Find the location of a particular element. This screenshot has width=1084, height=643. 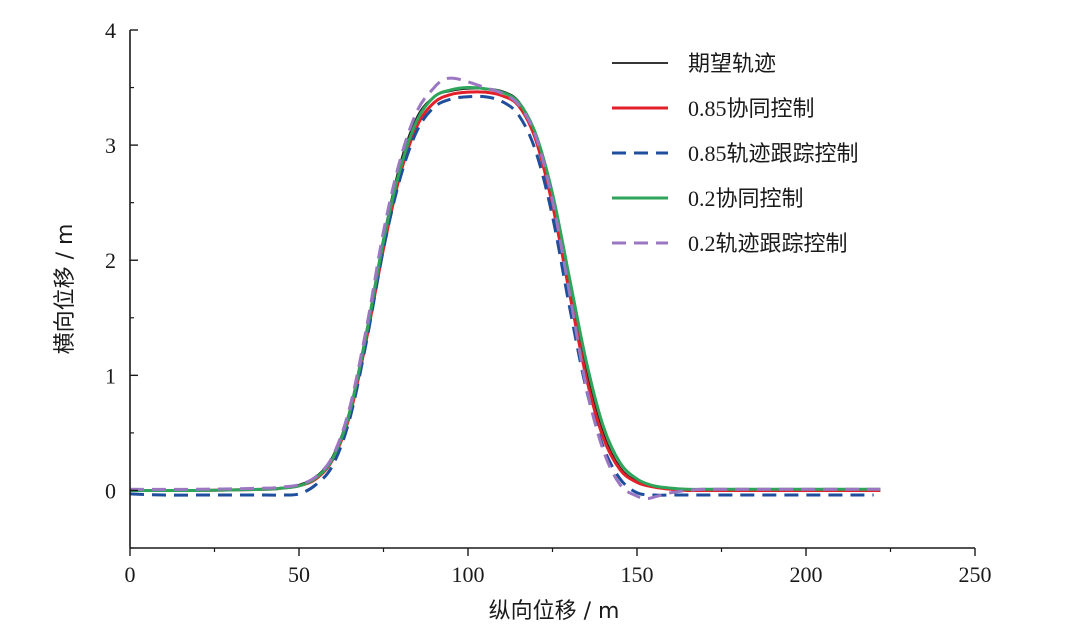

y-tick-label: 4 is located at coordinates (110, 30).